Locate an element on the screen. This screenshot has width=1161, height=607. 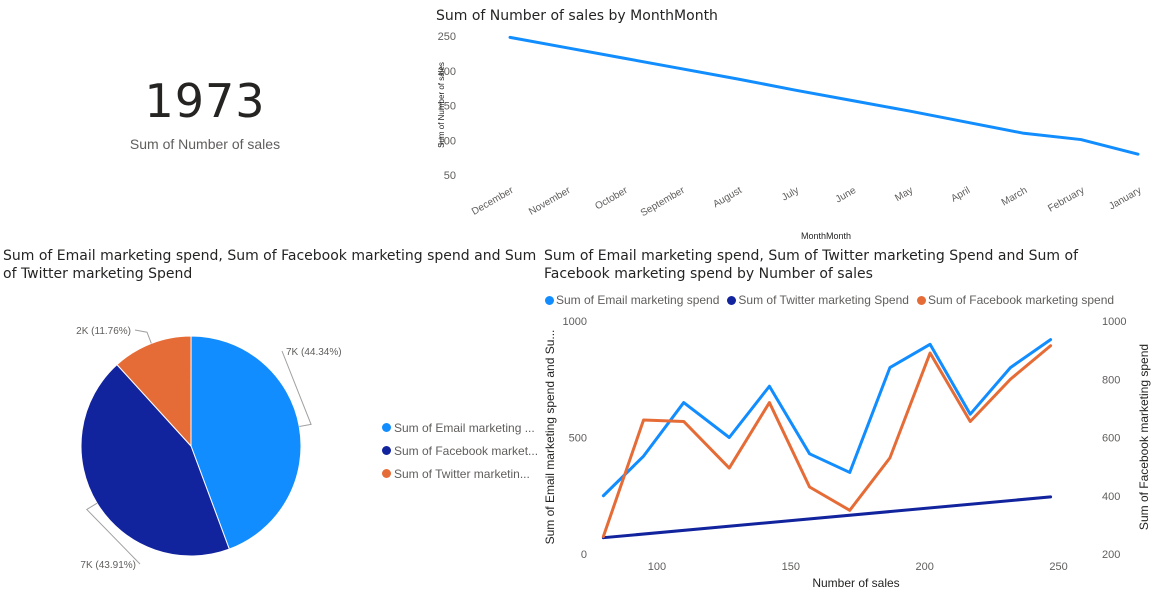
x-tick-label: 150 is located at coordinates (791, 567).